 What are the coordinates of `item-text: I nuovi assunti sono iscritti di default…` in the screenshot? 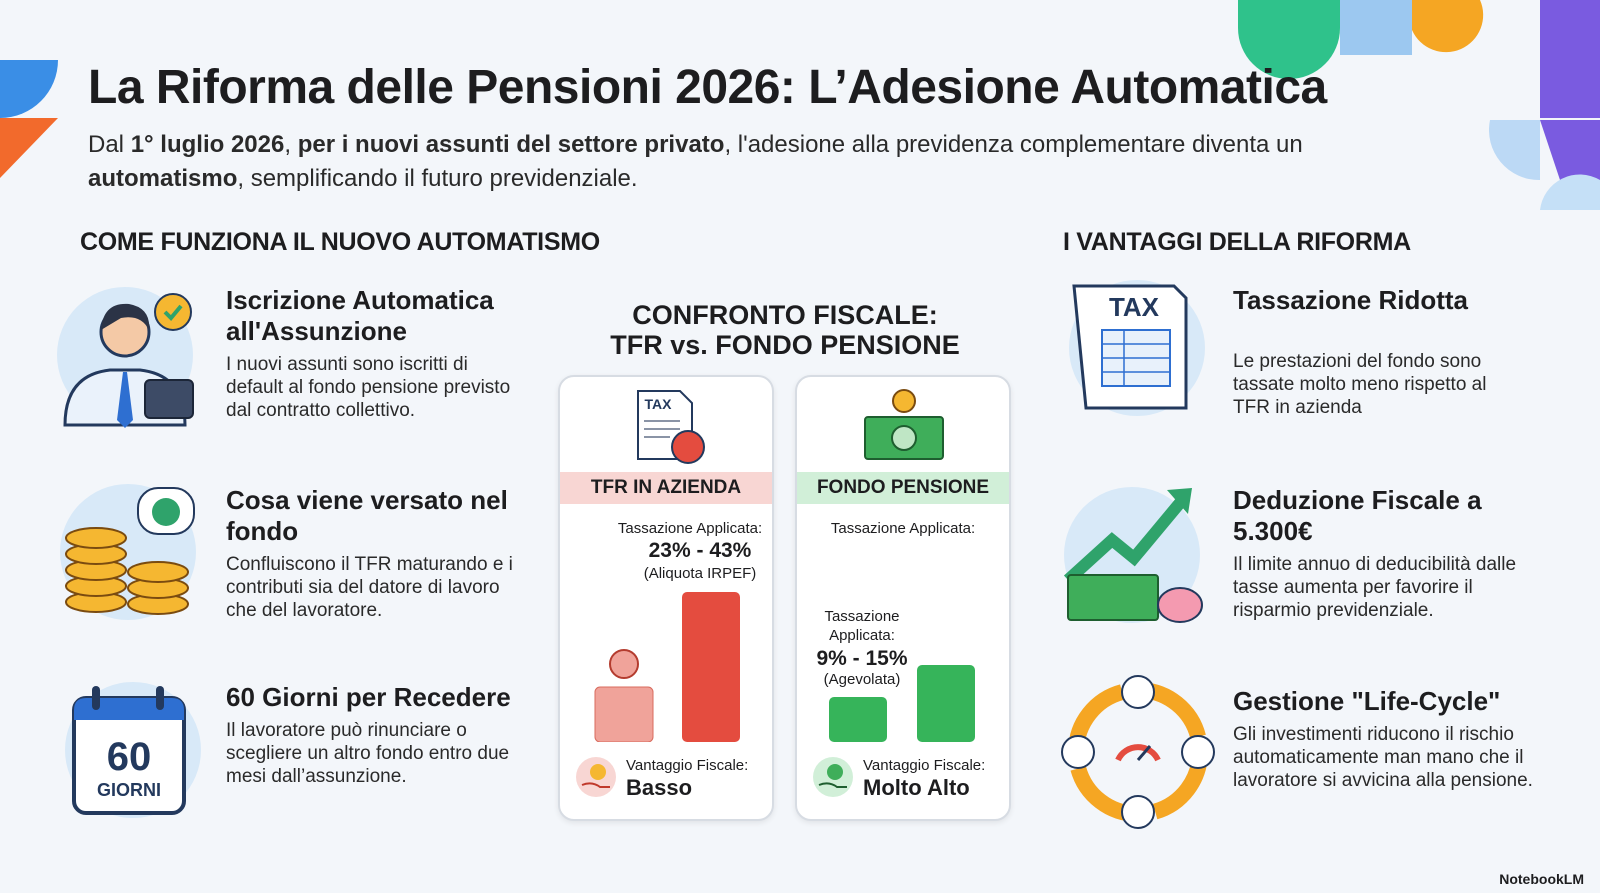 It's located at (368, 387).